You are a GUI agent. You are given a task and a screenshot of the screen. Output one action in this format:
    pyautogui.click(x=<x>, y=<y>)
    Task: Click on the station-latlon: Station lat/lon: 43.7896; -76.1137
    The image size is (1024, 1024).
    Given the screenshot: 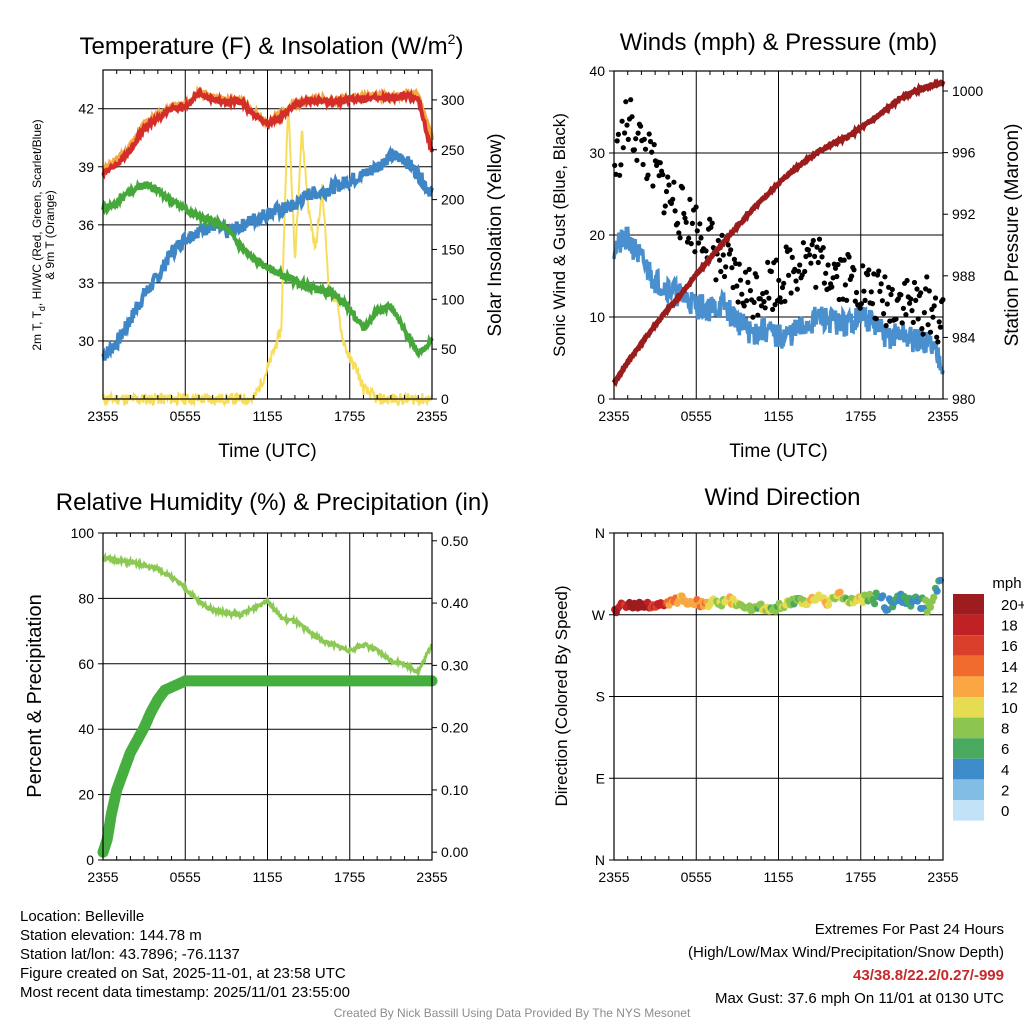 What is the action you would take?
    pyautogui.click(x=130, y=954)
    